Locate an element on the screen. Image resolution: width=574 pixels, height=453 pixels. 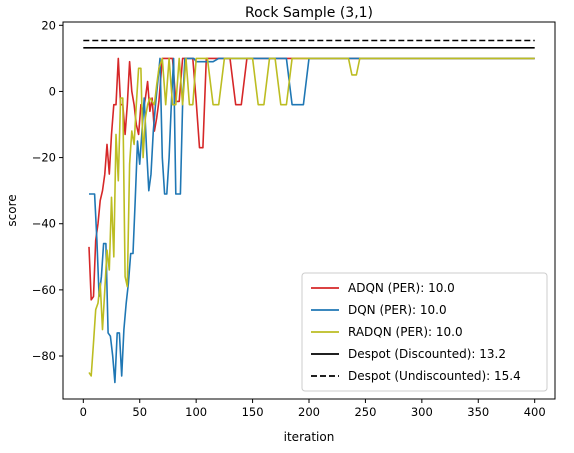
x-tick-label: 250 is located at coordinates (365, 412).